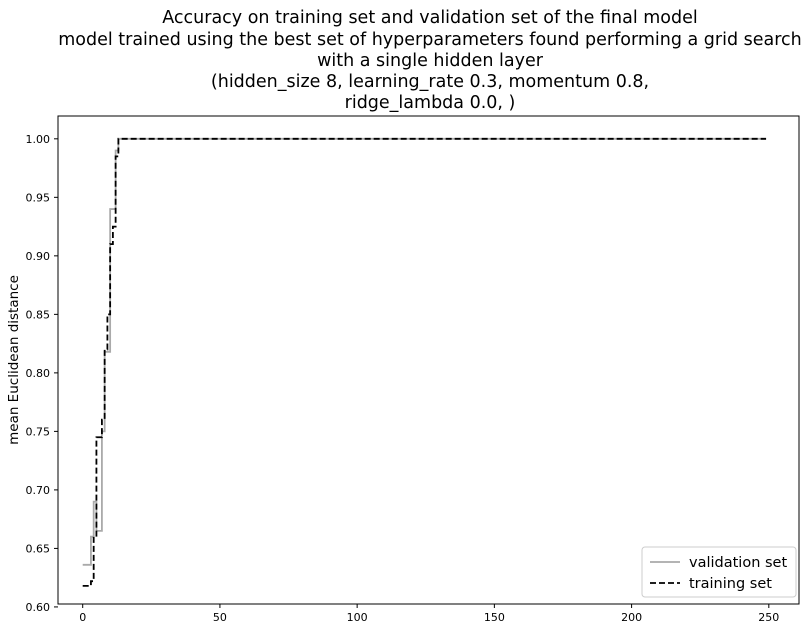 This screenshot has height=630, width=809. Describe the element at coordinates (494, 617) in the screenshot. I see `x-tick-label: 150` at that location.